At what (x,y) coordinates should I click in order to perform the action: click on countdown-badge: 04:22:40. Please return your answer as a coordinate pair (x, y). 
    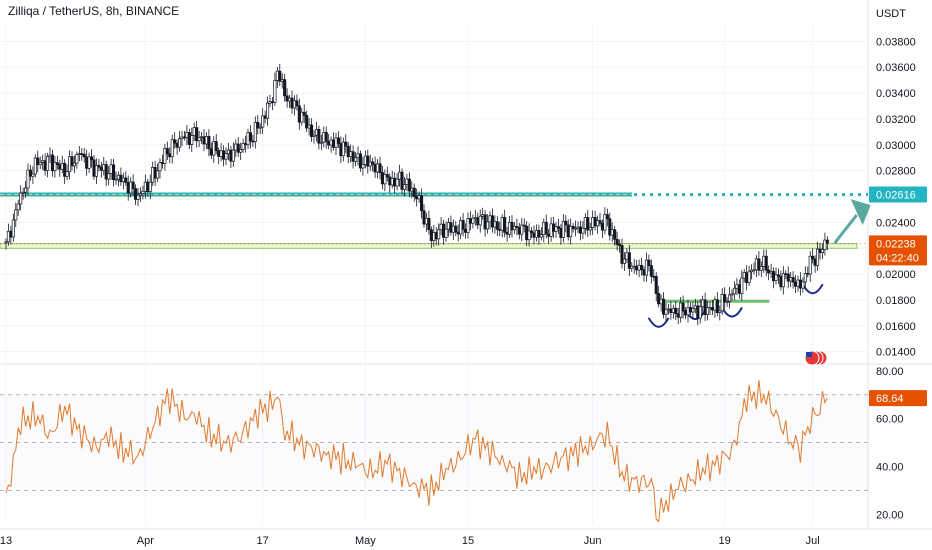
    Looking at the image, I should click on (897, 258).